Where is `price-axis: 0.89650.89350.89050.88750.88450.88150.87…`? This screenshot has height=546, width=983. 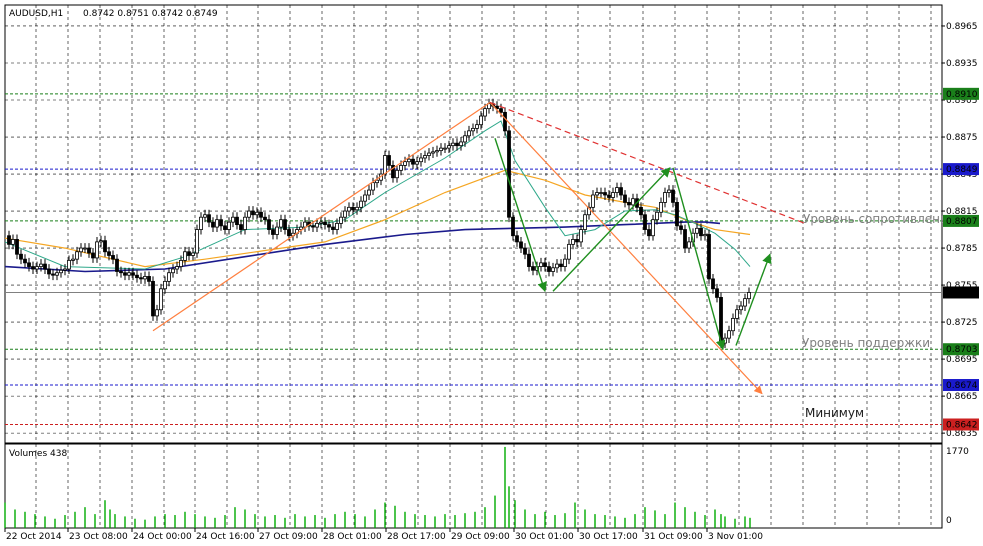 price-axis: 0.89650.89350.89050.88750.88450.88150.87… is located at coordinates (960, 230).